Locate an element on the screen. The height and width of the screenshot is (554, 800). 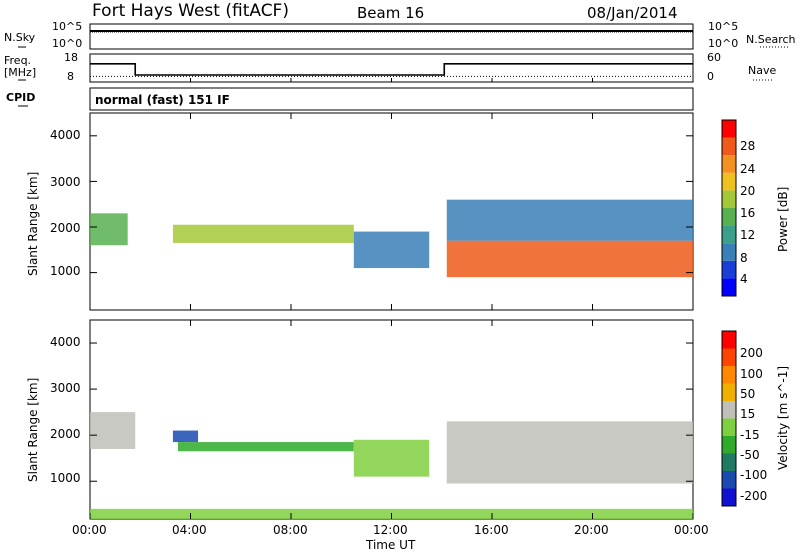
nave-top-tick: 60 is located at coordinates (714, 57).